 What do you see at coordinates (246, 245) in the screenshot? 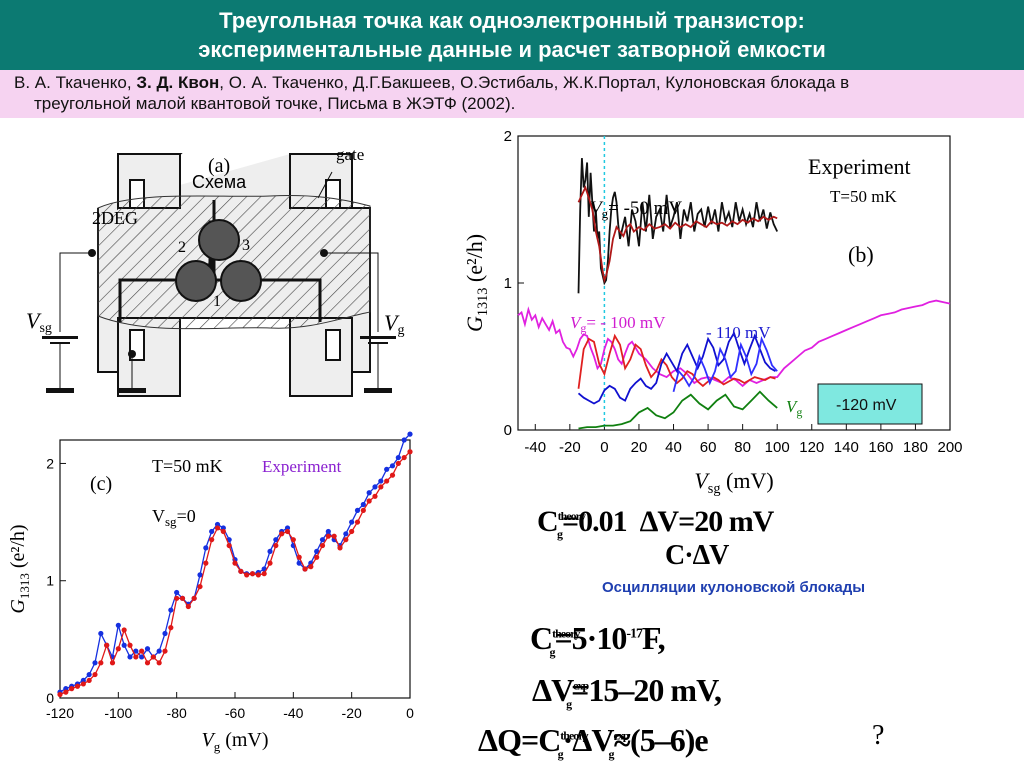
I see `dot-label-3: 3` at bounding box center [246, 245].